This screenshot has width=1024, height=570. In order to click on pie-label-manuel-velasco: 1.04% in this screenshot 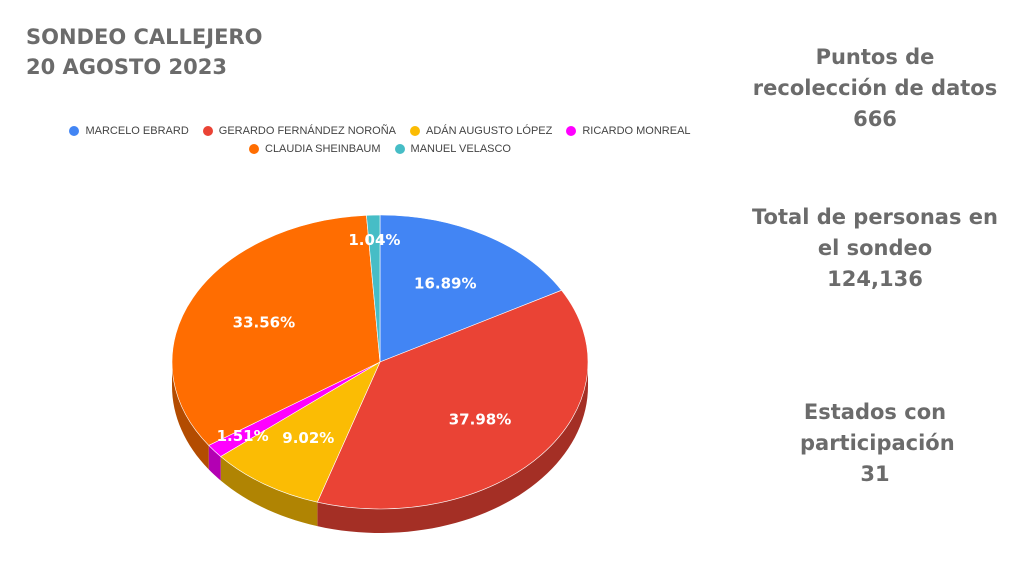, I will do `click(374, 240)`.